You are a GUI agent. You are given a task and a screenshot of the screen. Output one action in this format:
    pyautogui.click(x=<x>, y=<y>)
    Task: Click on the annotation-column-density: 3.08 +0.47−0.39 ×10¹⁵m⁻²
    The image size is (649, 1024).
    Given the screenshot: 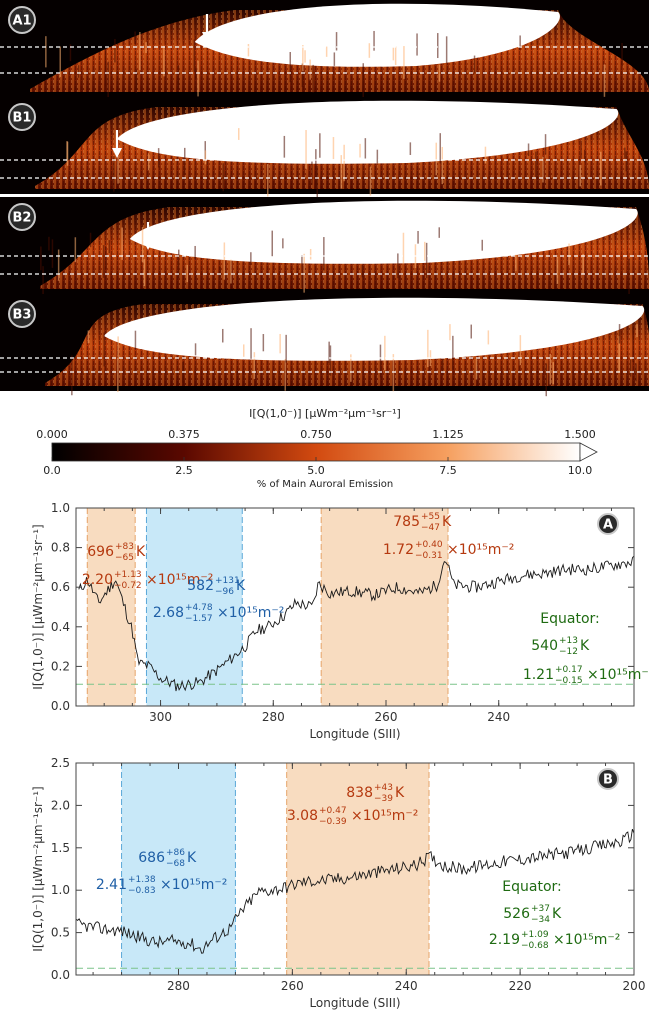 What is the action you would take?
    pyautogui.click(x=353, y=816)
    